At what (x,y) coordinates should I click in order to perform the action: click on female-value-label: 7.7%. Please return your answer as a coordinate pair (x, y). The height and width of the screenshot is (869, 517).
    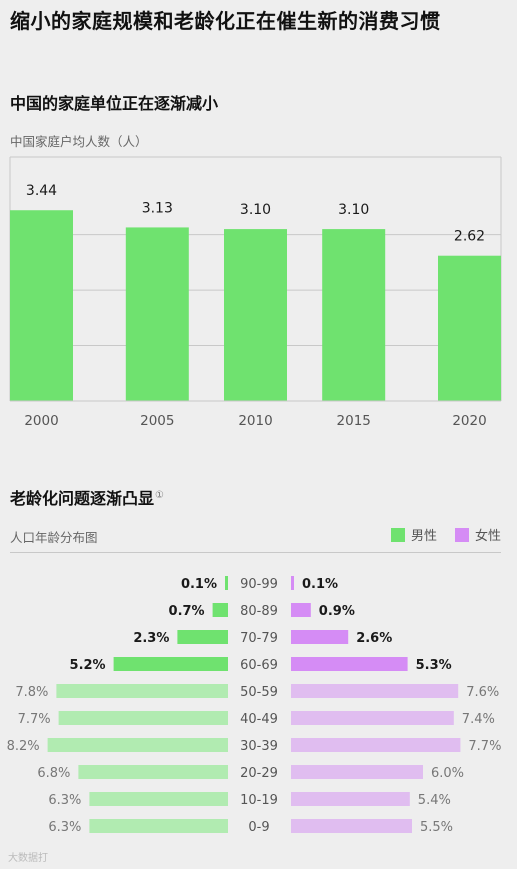
    Looking at the image, I should click on (484, 746).